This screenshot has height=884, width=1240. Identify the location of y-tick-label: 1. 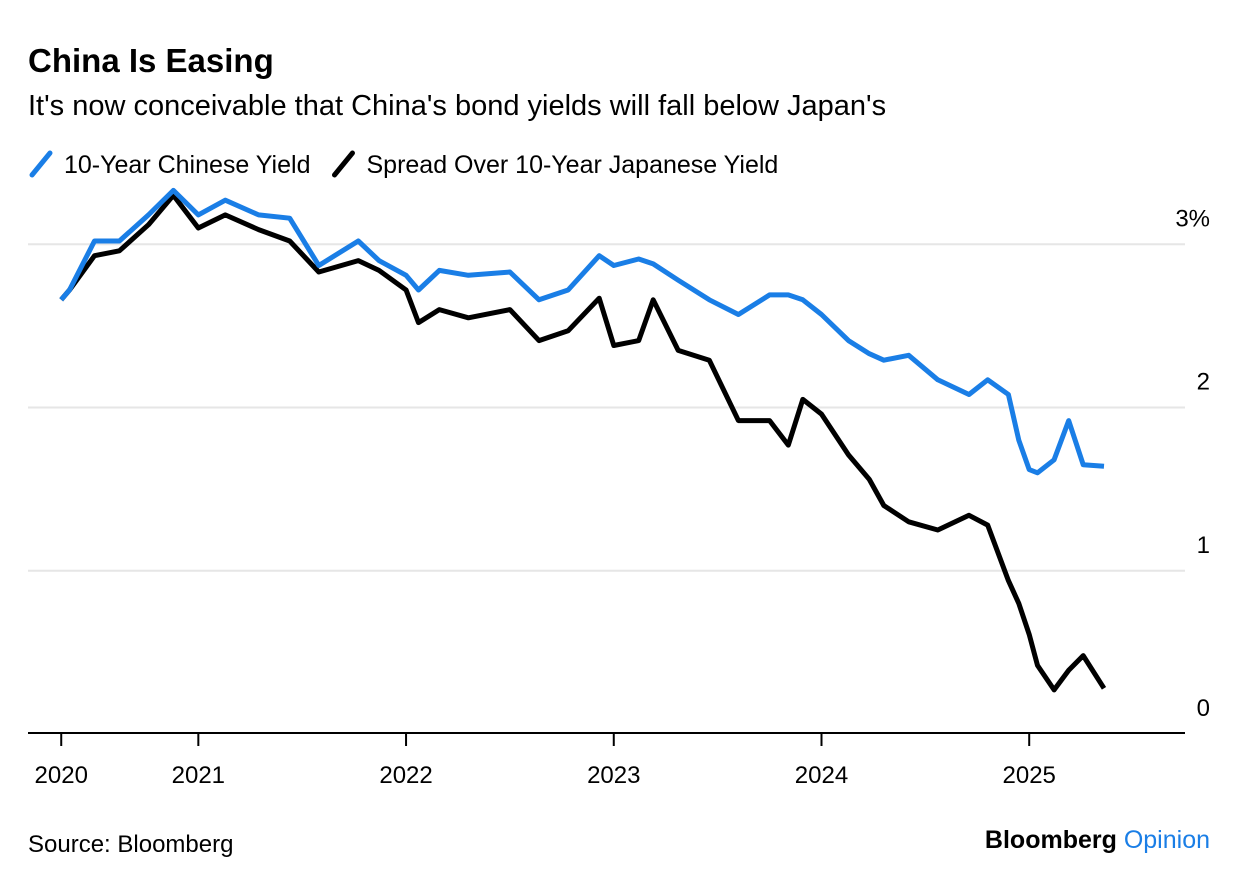
(1203, 545).